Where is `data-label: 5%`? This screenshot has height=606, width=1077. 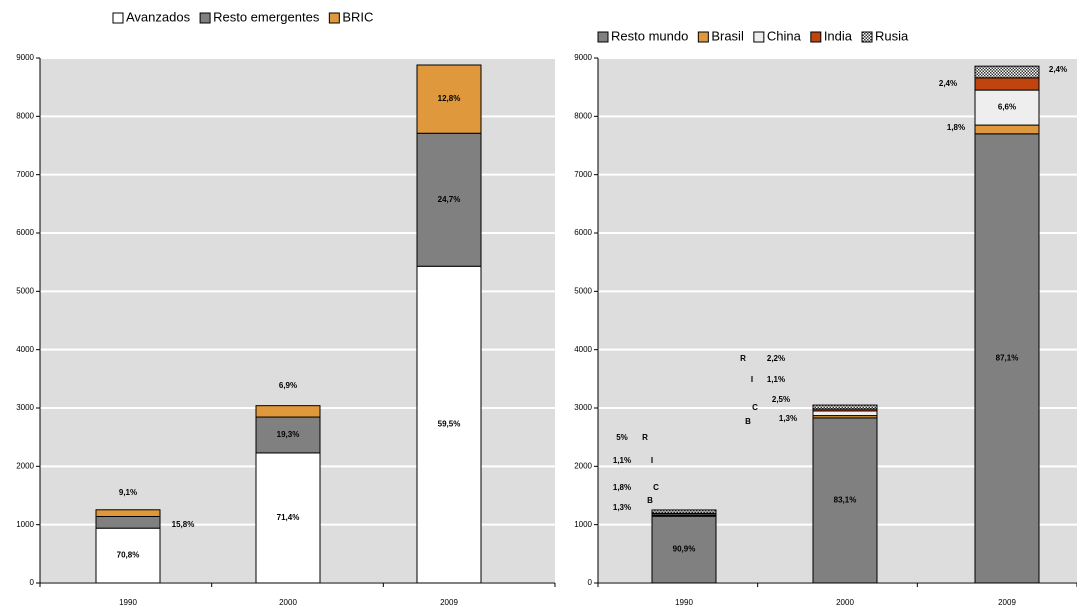
data-label: 5% is located at coordinates (622, 437).